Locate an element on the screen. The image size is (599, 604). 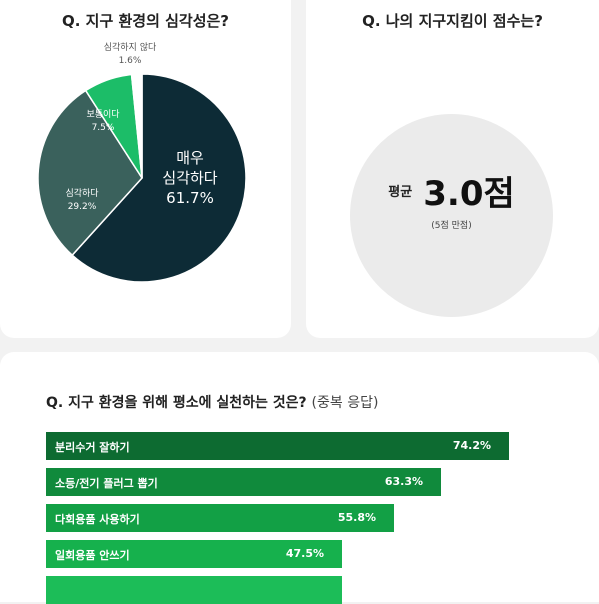
bar: 분리수거 잘하기 74.2% is located at coordinates (277, 446).